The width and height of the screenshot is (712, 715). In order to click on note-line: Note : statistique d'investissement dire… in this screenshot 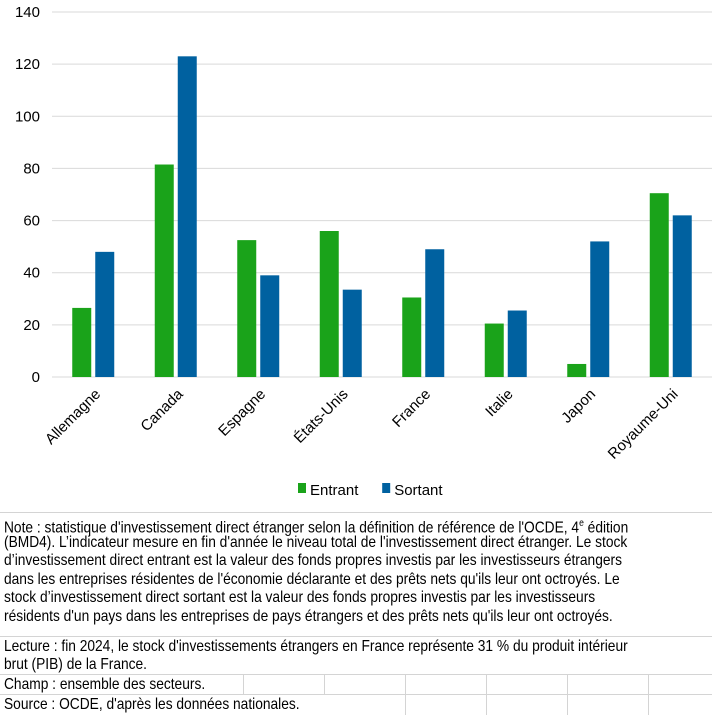, I will do `click(316, 527)`.